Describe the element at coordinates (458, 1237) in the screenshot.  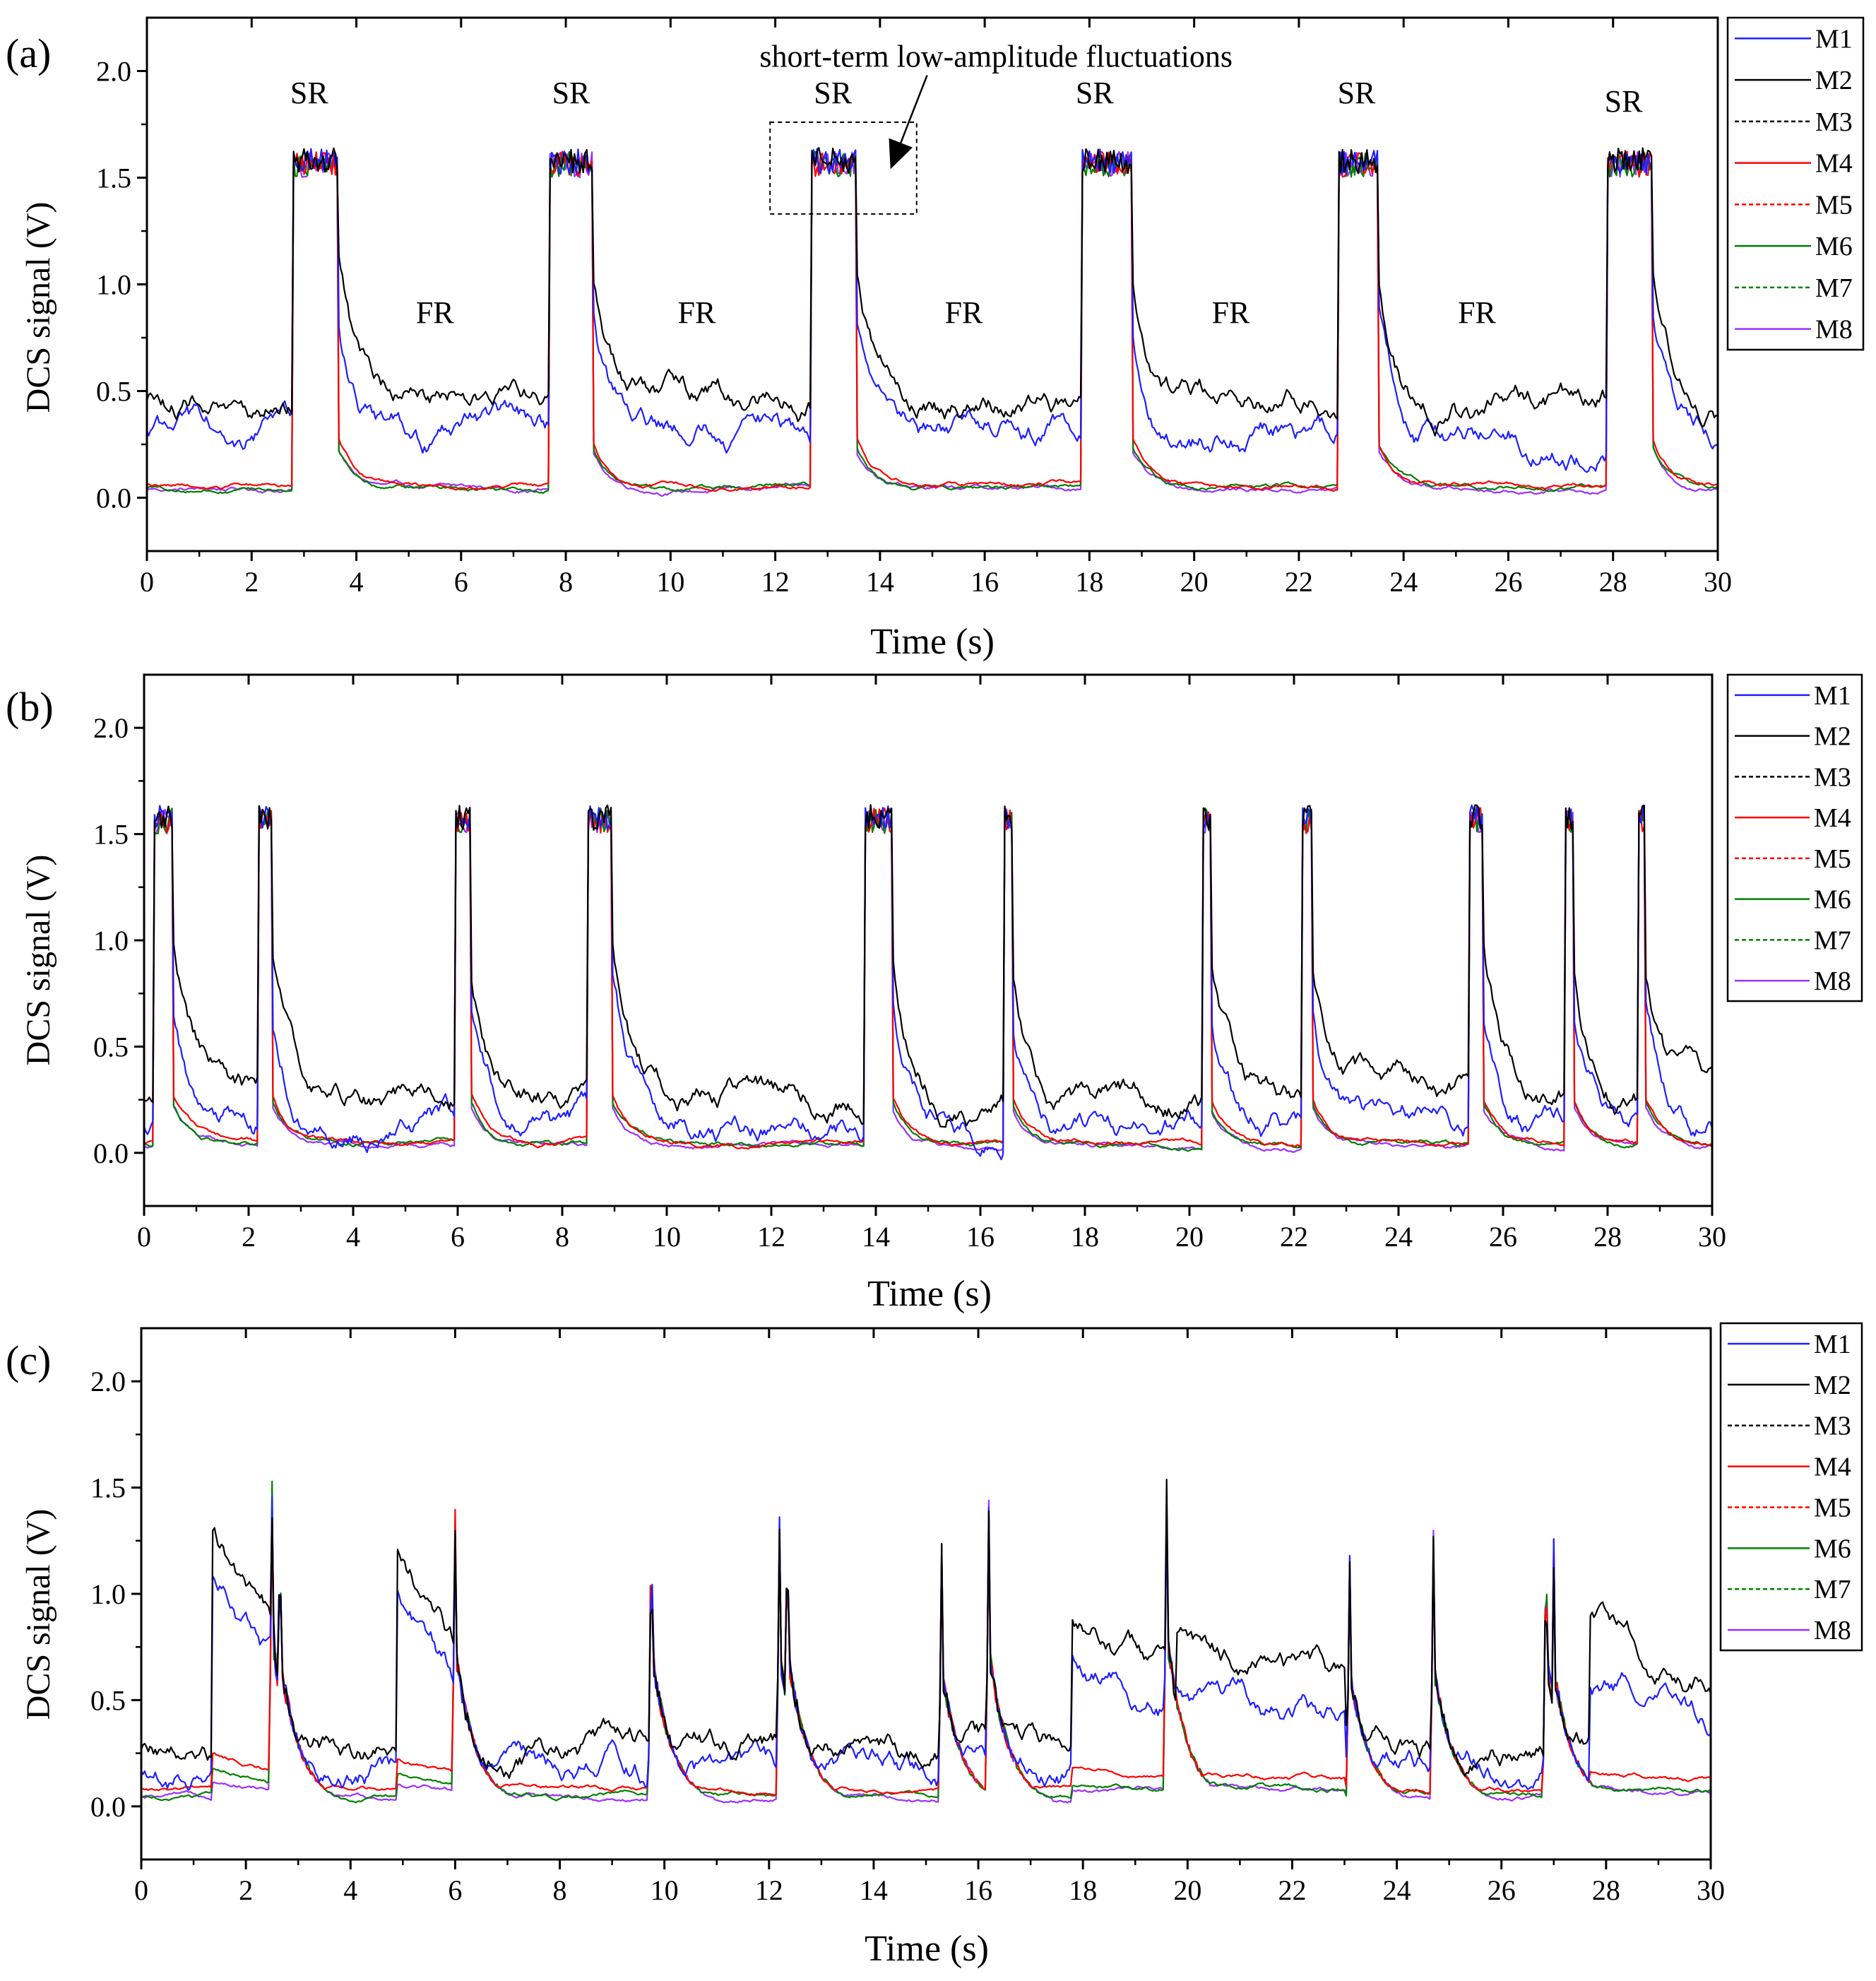
I see `x-tick-label: 6` at that location.